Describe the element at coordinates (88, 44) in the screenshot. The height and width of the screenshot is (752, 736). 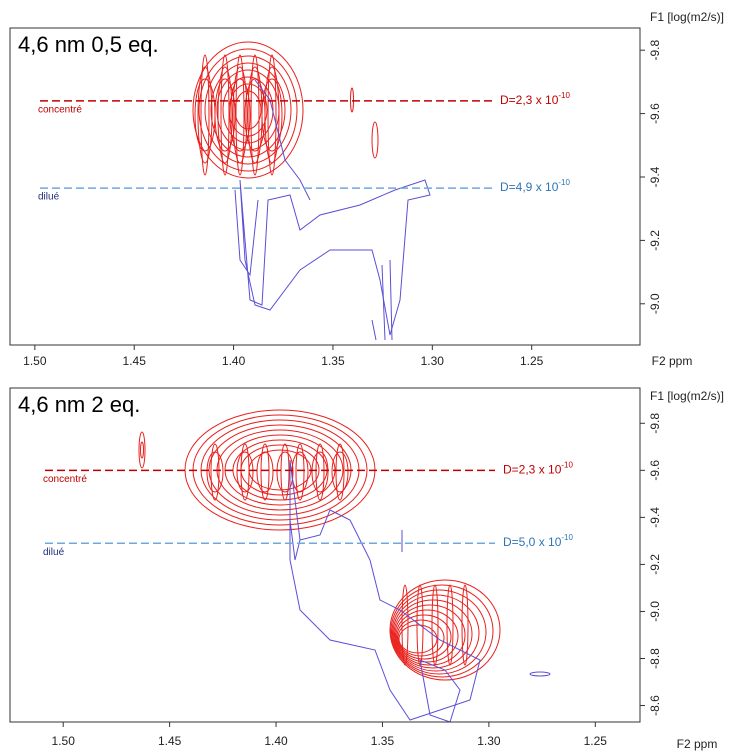
I see `panel-title: 4,6 nm 0,5 eq.` at that location.